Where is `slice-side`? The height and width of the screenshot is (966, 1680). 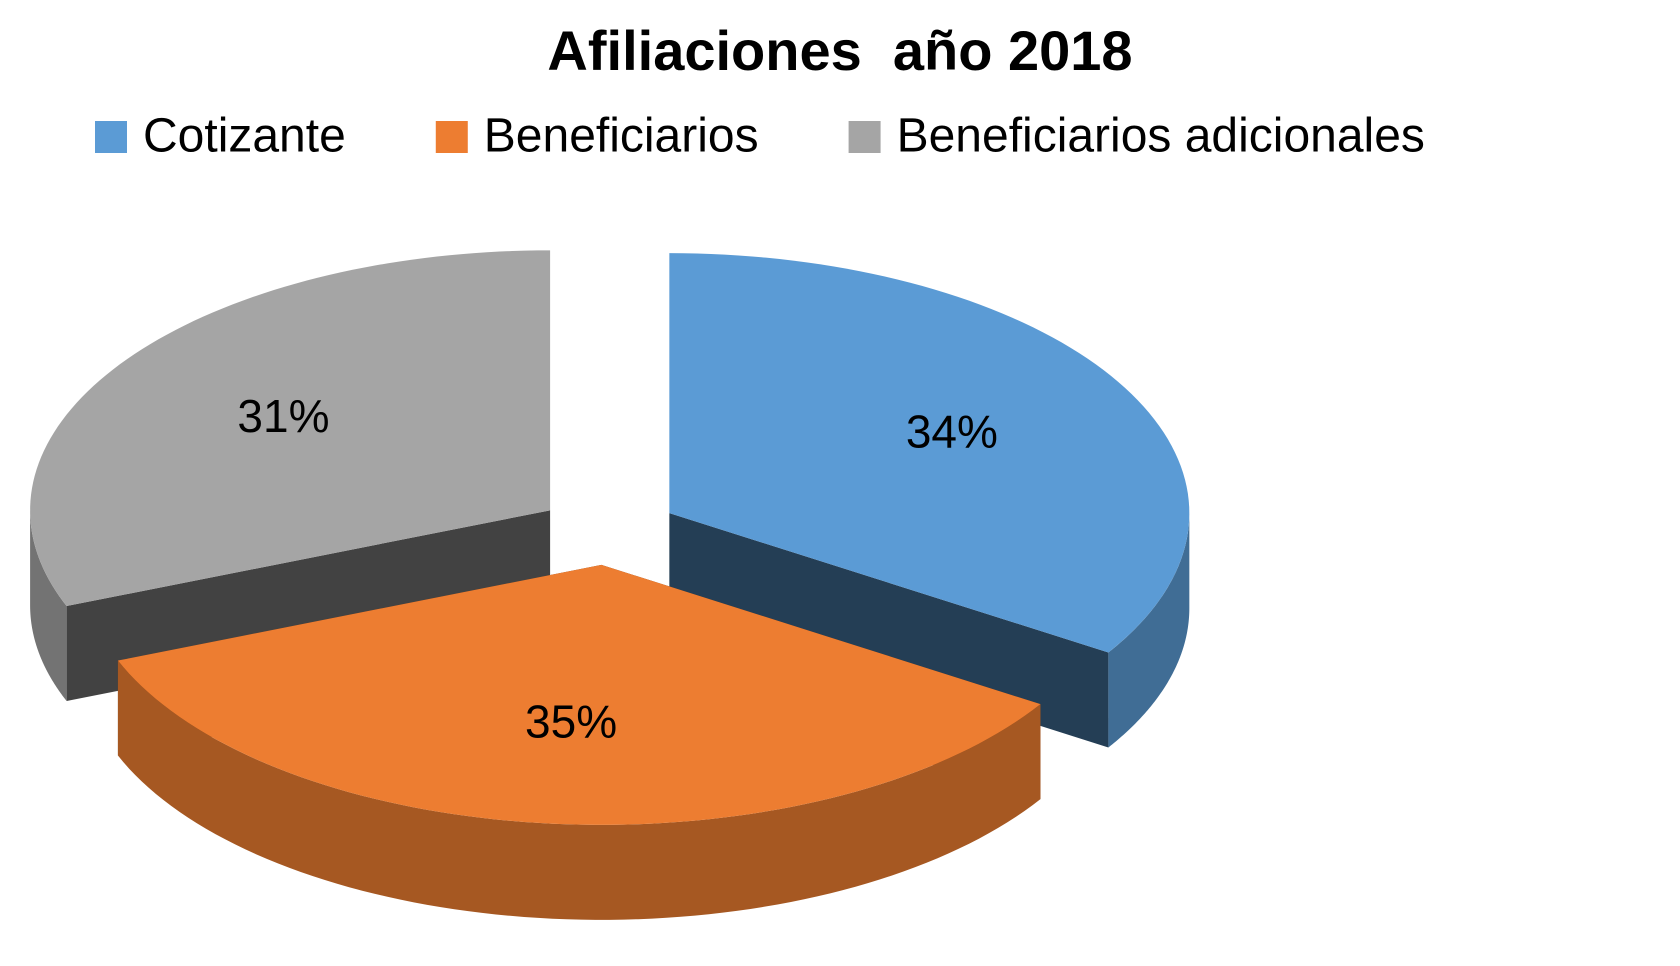
slice-side is located at coordinates (889, 630).